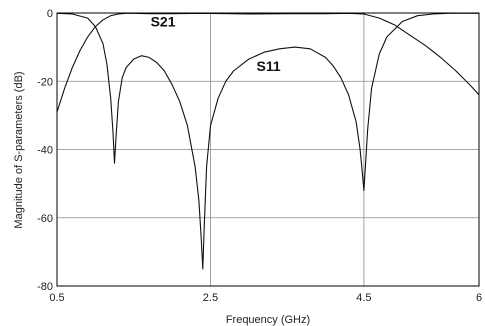 This screenshot has width=485, height=326. I want to click on annotation-s11: S11, so click(268, 66).